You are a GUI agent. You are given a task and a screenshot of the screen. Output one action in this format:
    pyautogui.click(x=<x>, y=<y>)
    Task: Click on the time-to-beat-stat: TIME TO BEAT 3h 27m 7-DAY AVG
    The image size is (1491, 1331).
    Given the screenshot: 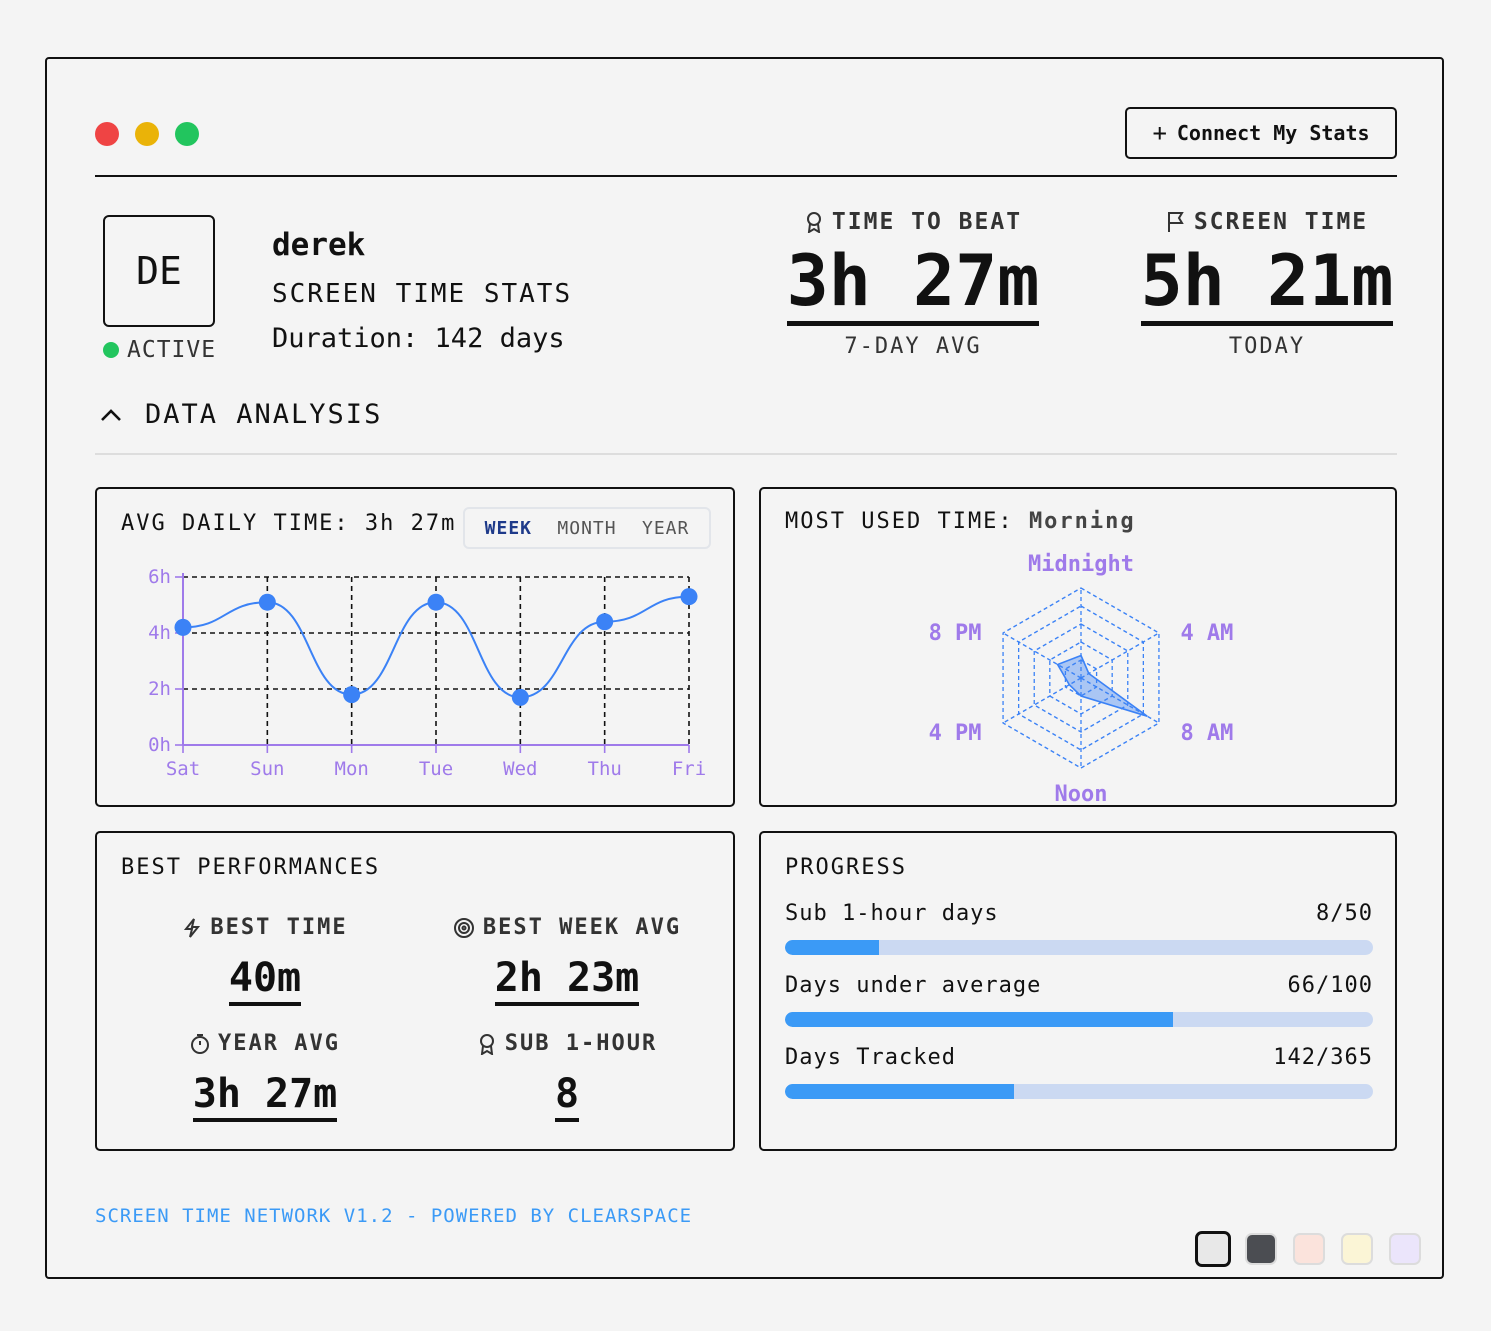 What is the action you would take?
    pyautogui.click(x=913, y=284)
    